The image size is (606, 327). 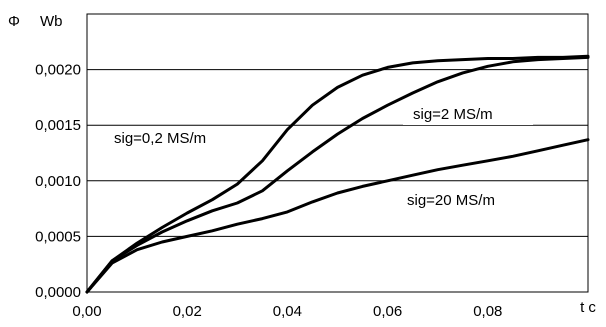 I want to click on y-tick-labels: 0,0000 0,0005 0,0010 0,0015 0,0020, so click(x=58, y=181).